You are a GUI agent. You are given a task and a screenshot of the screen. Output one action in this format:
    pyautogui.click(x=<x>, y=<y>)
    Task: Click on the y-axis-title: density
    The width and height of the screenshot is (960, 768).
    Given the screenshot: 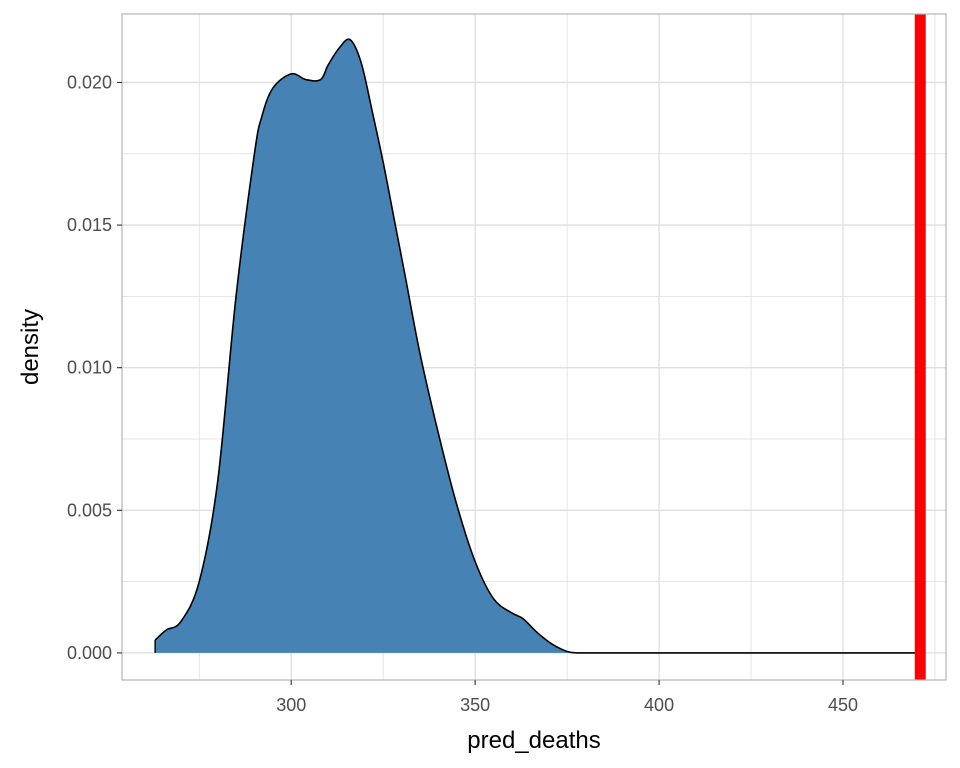 What is the action you would take?
    pyautogui.click(x=30, y=347)
    